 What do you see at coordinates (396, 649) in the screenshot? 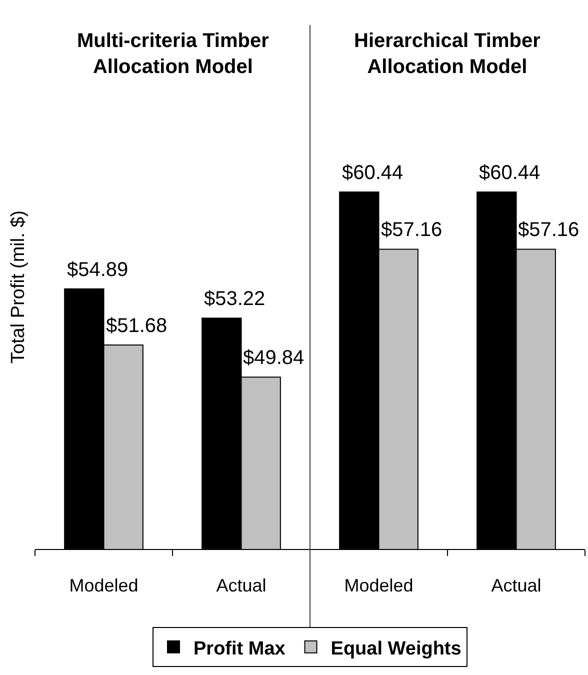
I see `legend-label: Equal Weights` at bounding box center [396, 649].